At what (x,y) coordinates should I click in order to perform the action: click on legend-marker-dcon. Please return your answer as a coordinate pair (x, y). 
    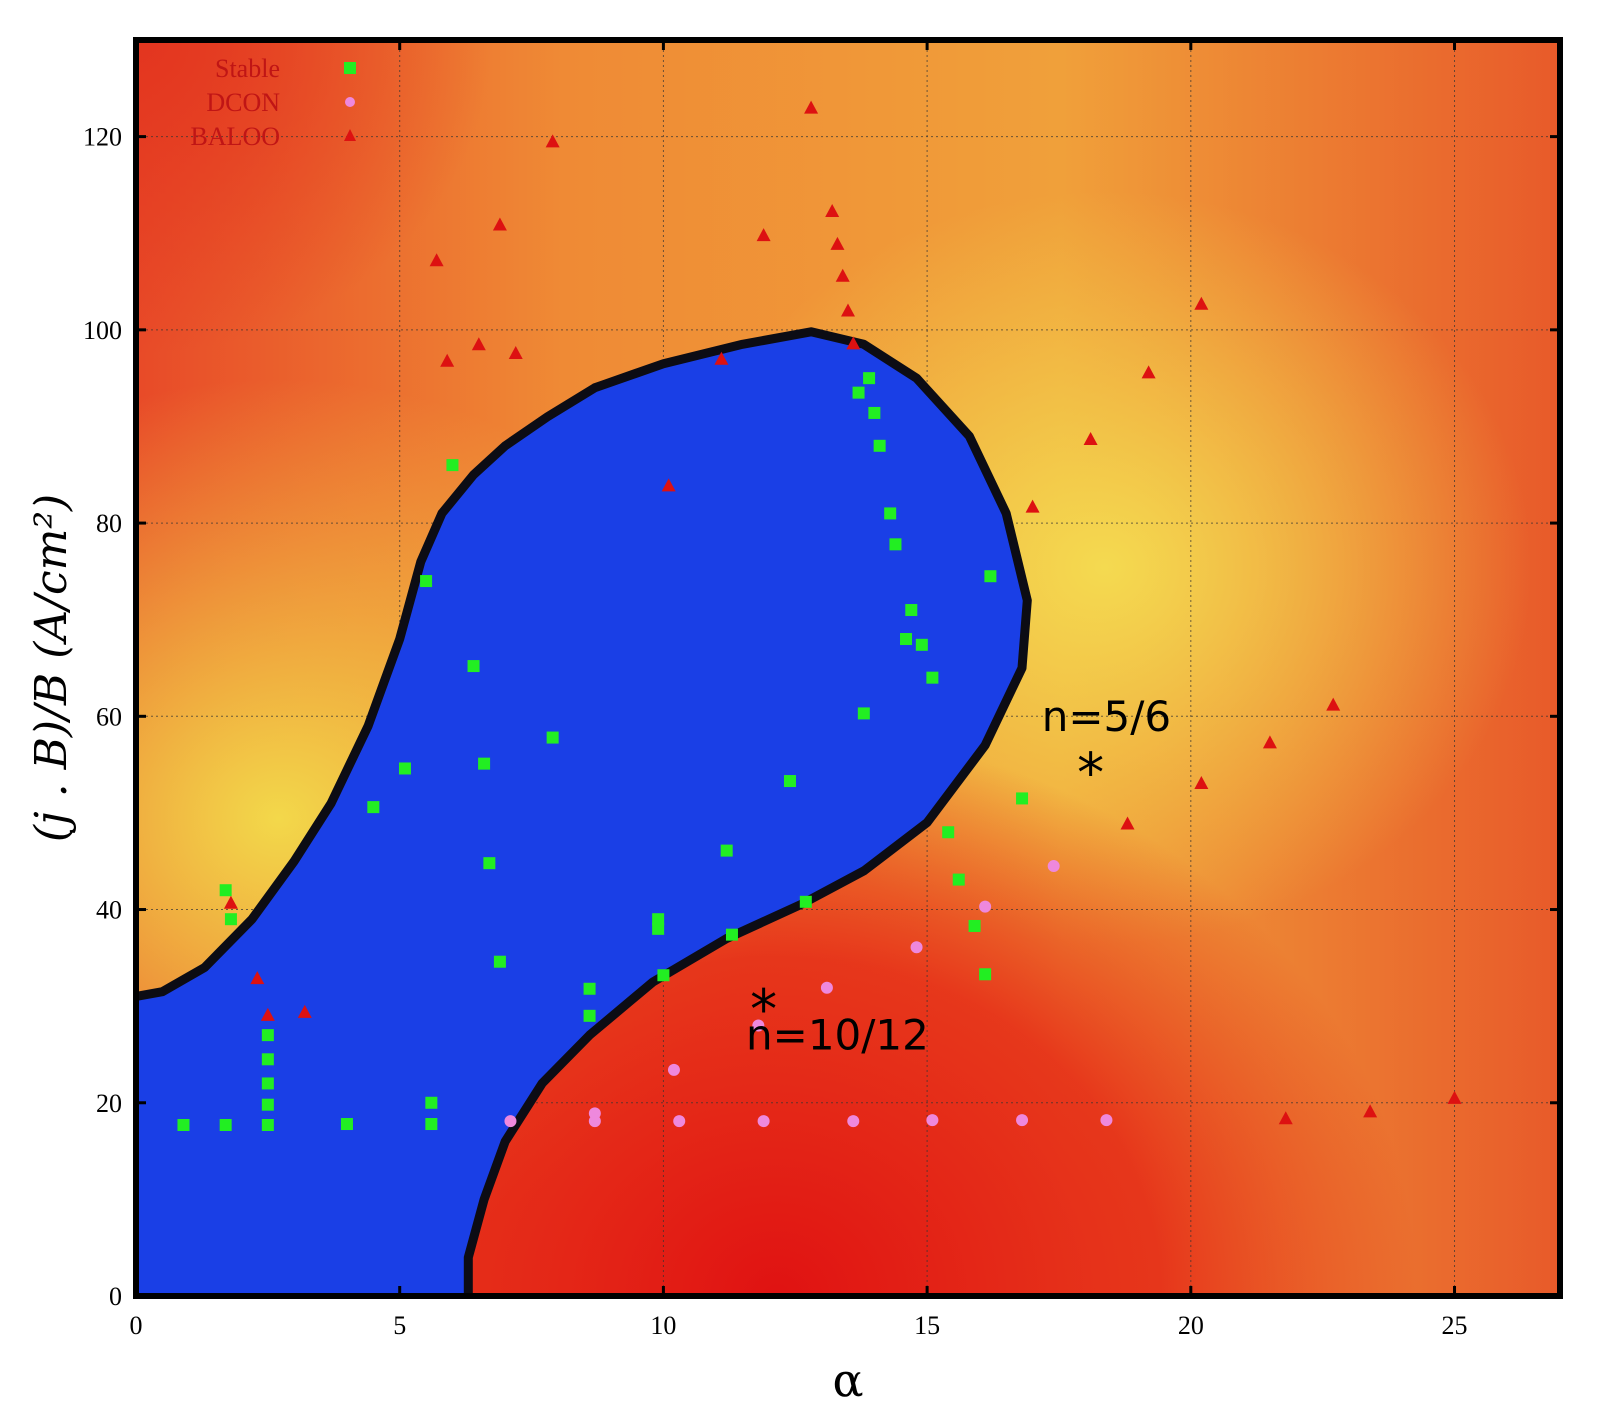
    Looking at the image, I should click on (350, 102).